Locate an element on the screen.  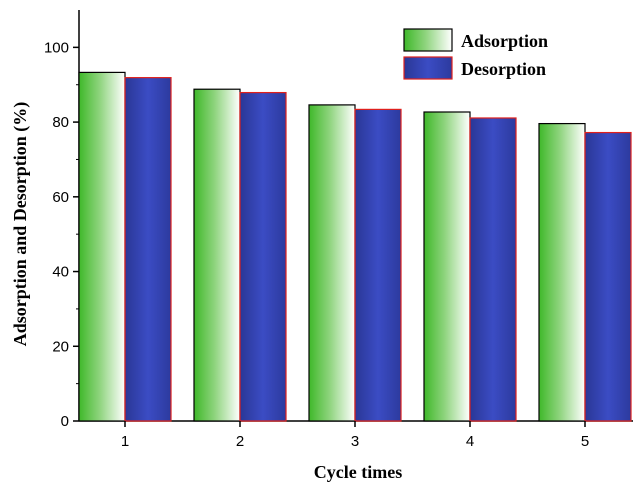
legend-swatch-desorption is located at coordinates (428, 68).